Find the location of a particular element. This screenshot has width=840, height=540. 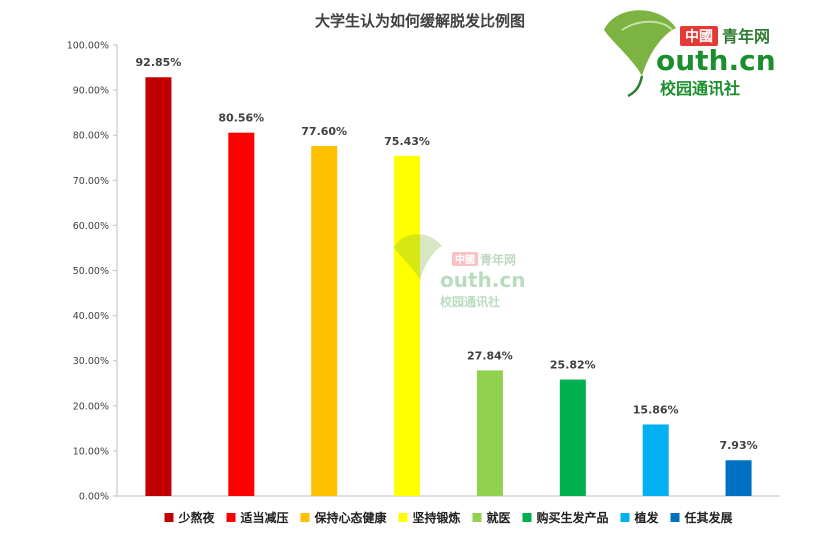

legend-label: 坚持锻炼 is located at coordinates (437, 517).